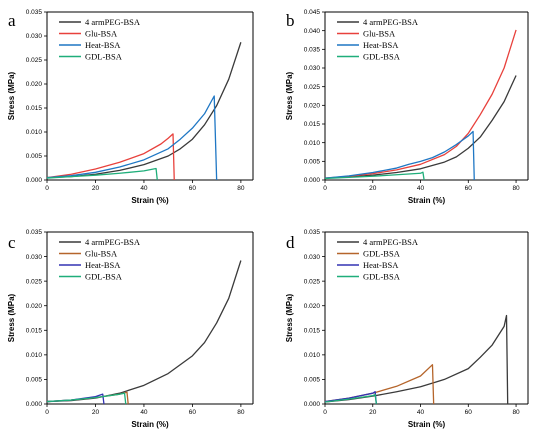  Describe the element at coordinates (290, 20) in the screenshot. I see `panel-letter: b` at that location.